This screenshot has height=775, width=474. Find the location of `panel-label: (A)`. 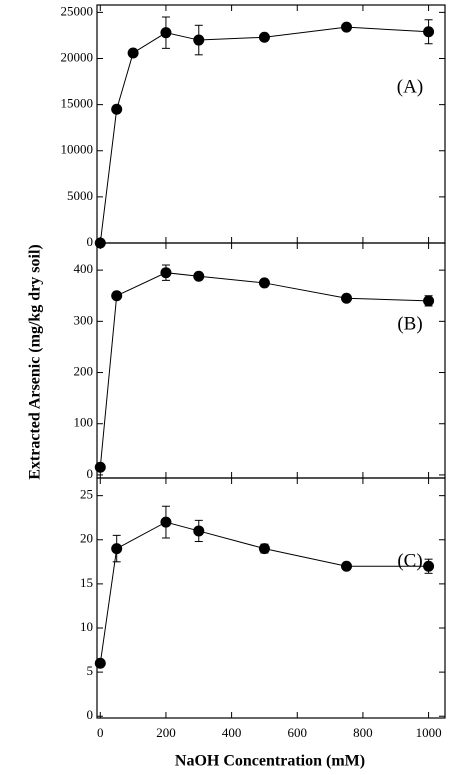

panel-label: (A) is located at coordinates (410, 87).